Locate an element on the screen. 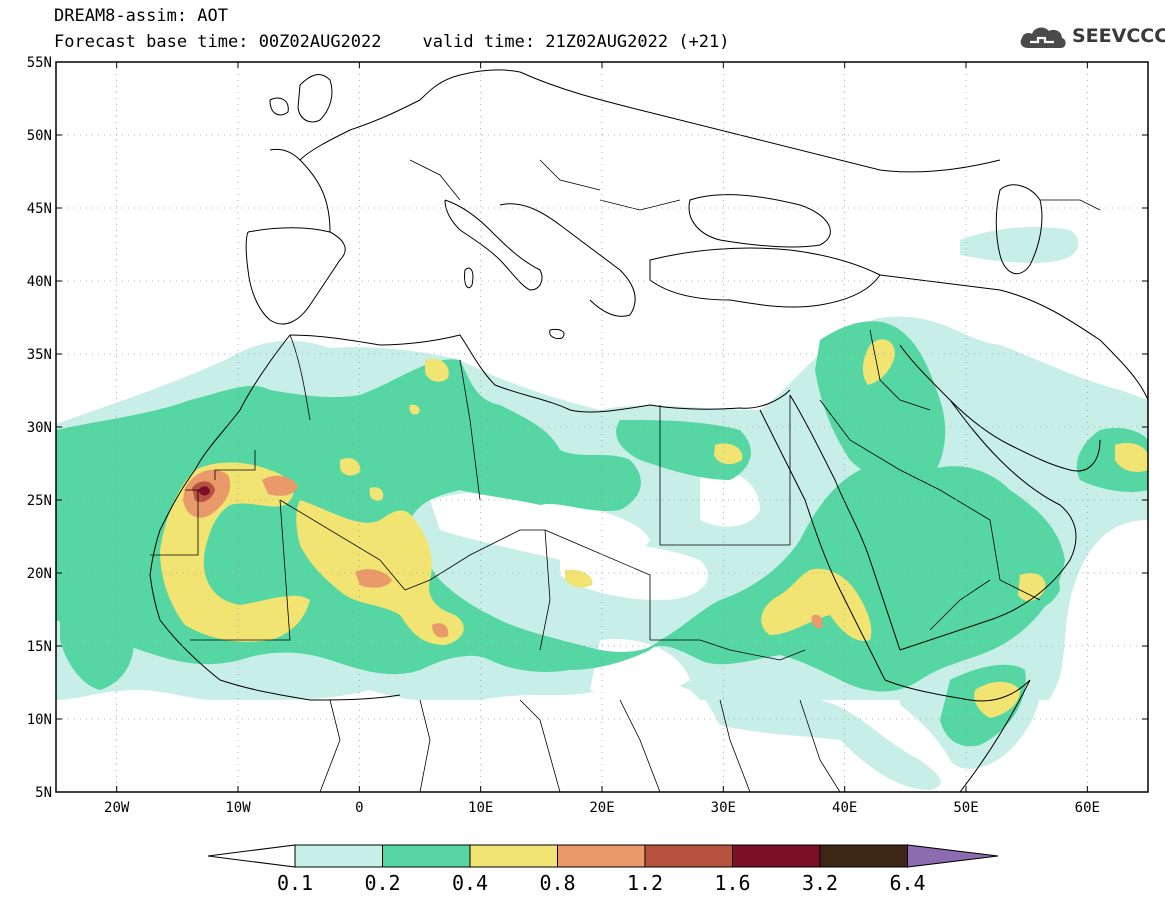  lat-label: 30N is located at coordinates (39, 428).